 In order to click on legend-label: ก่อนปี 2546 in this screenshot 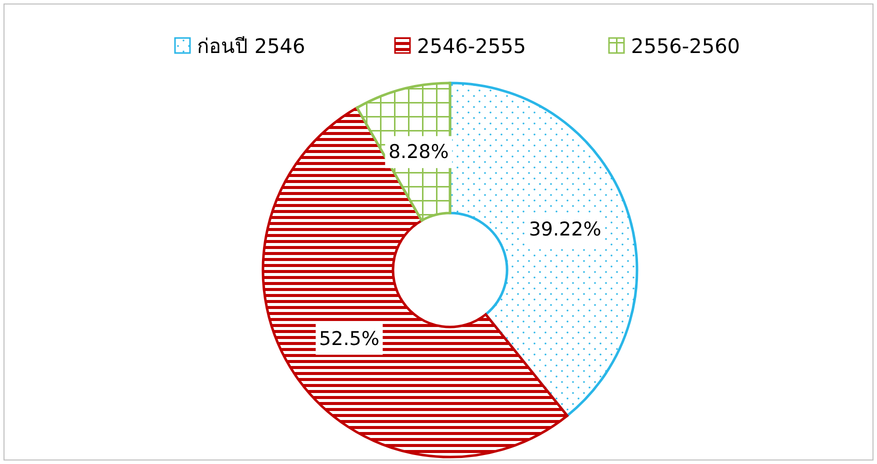, I will do `click(251, 46)`.